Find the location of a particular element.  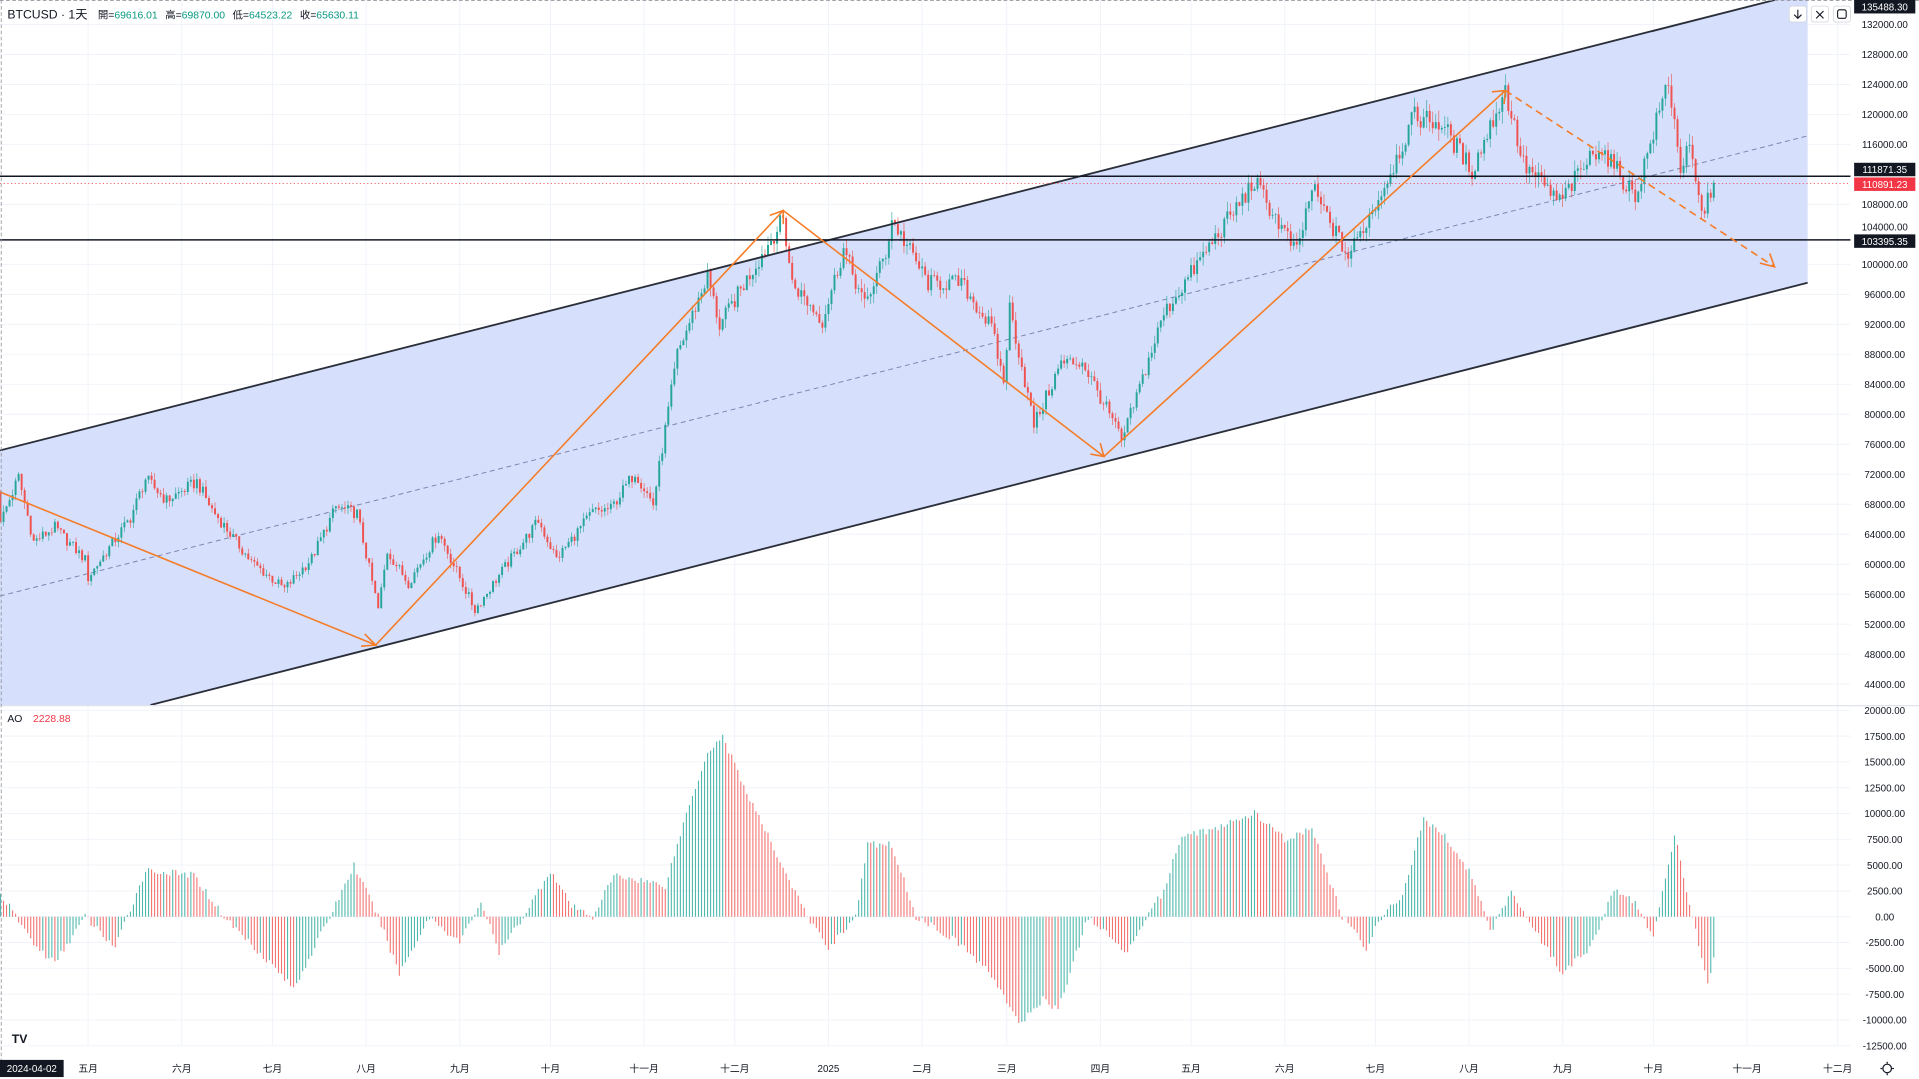

time-tick-label: 六月 is located at coordinates (1285, 1069).